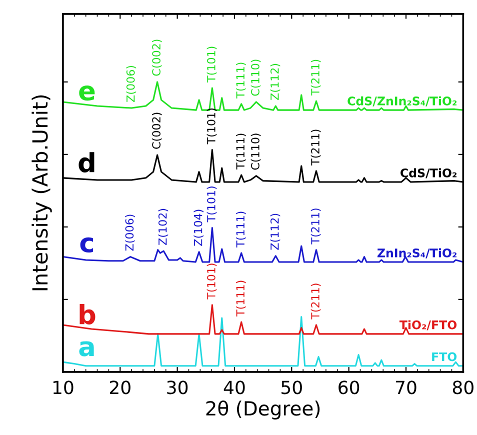 Image resolution: width=477 pixels, height=435 pixels. Describe the element at coordinates (402, 101) in the screenshot. I see `series-label: CdS/ZnIn₂S₄/TiO₂` at that location.